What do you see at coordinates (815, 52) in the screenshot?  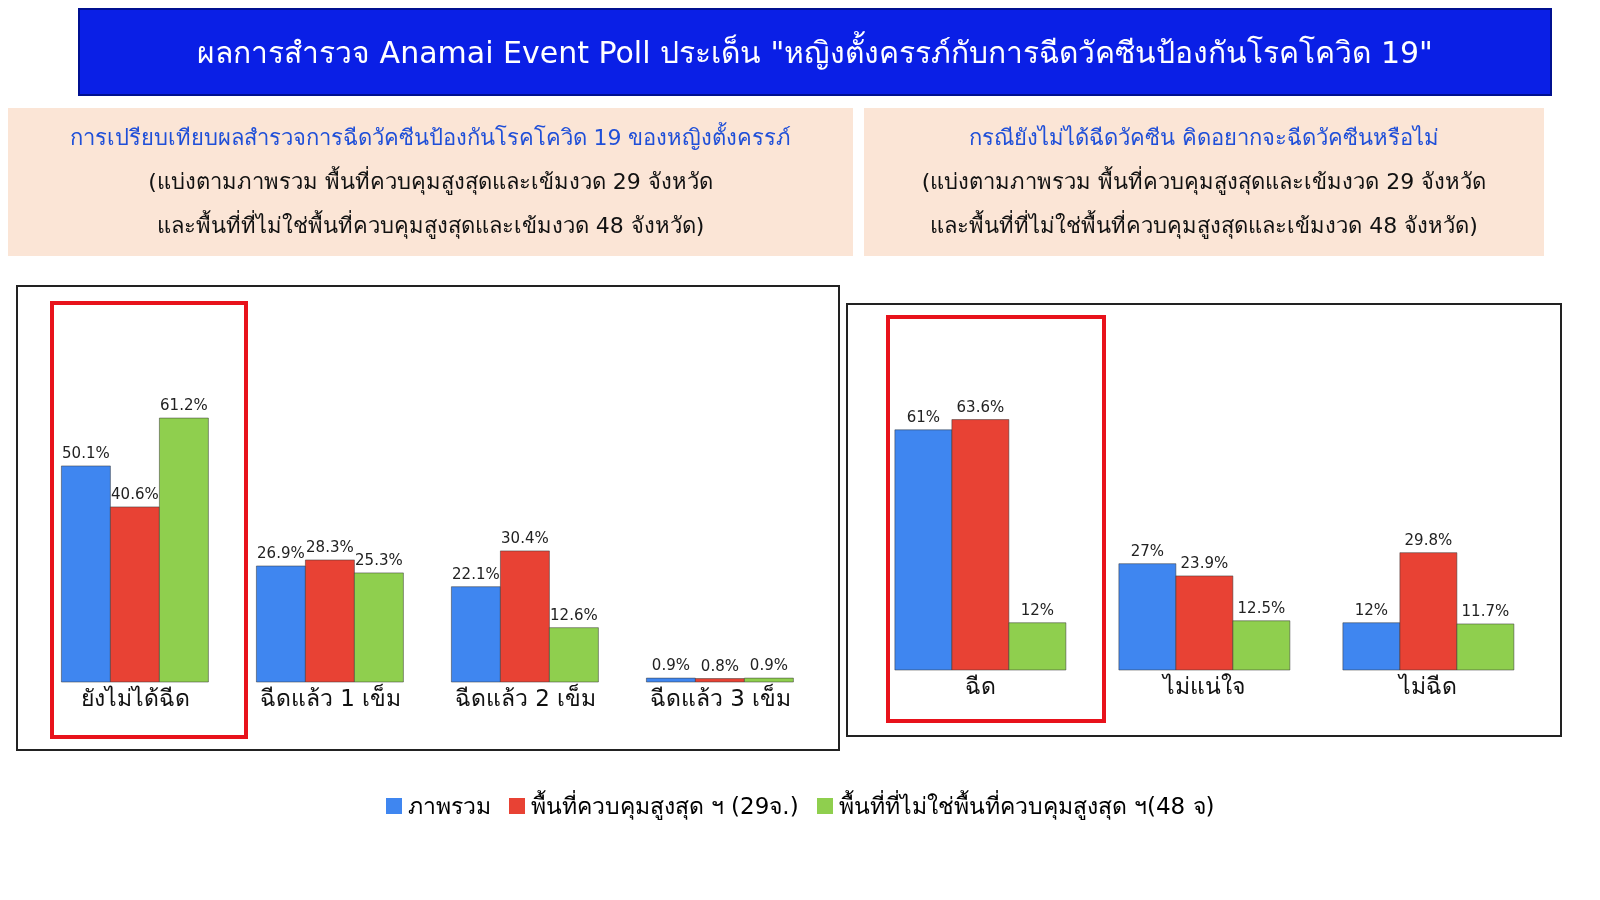 I see `chart-title: ผลการสำรวจ Anamai Event Poll ประเด็น "หญิงตั้งครรภ์กับการฉีดวัคซีนป้องกันโรคโควิด 19"` at bounding box center [815, 52].